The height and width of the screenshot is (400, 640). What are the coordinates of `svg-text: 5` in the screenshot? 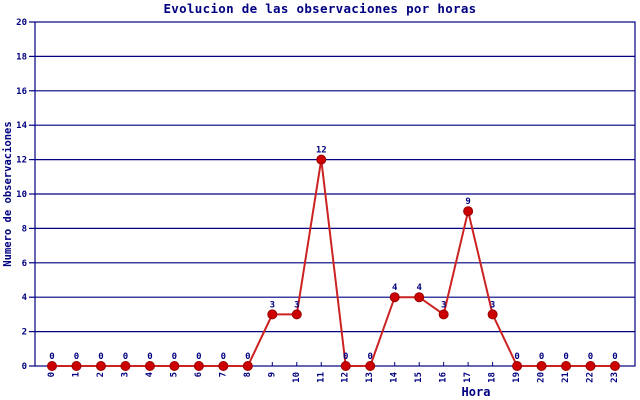 It's located at (174, 374).